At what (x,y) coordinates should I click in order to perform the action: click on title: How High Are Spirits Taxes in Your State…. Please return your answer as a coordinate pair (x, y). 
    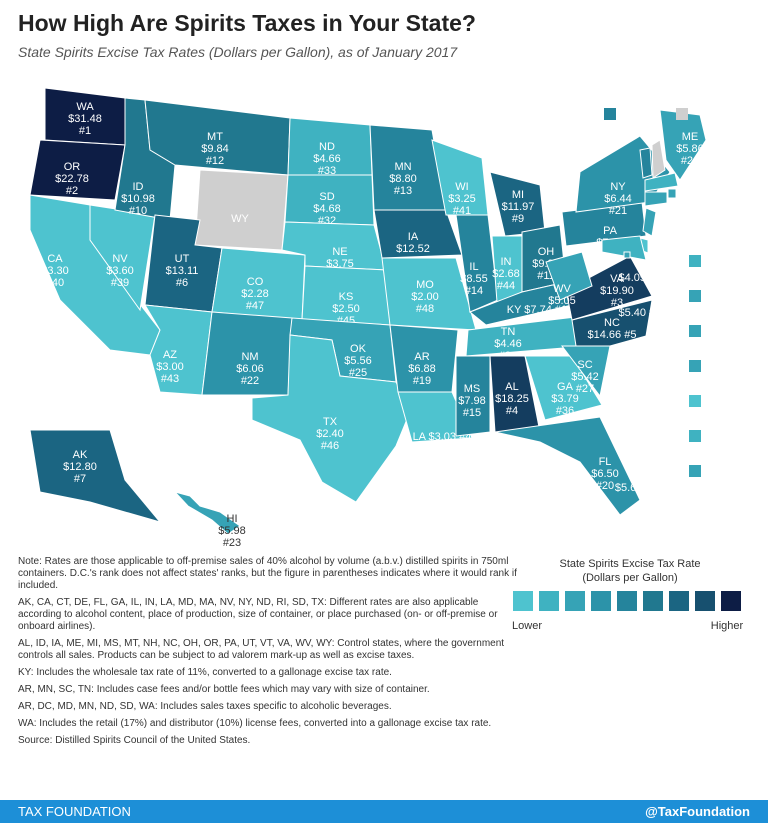
    Looking at the image, I should click on (247, 23).